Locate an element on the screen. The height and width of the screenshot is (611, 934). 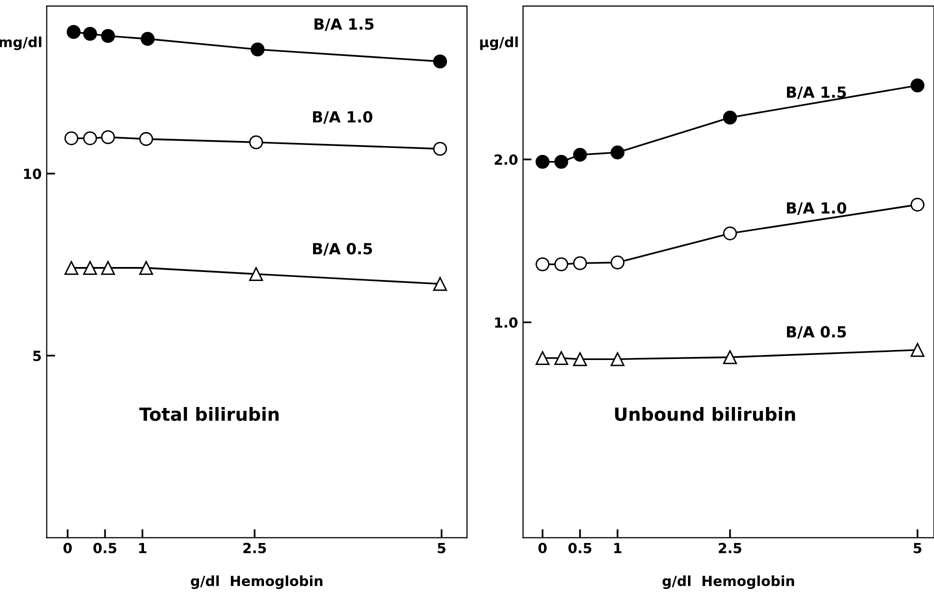
y-tick-label: 10 is located at coordinates (33, 174).